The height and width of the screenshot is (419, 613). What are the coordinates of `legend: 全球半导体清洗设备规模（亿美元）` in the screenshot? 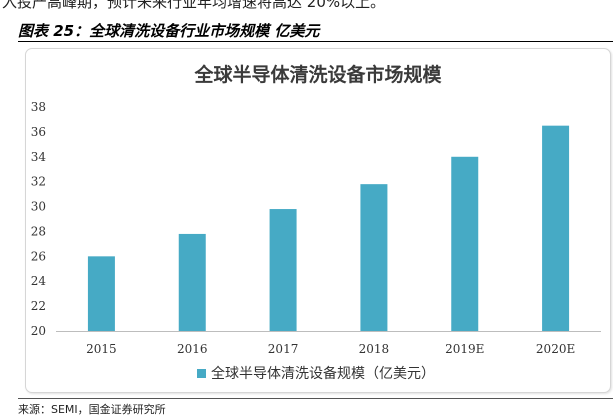 It's located at (316, 373).